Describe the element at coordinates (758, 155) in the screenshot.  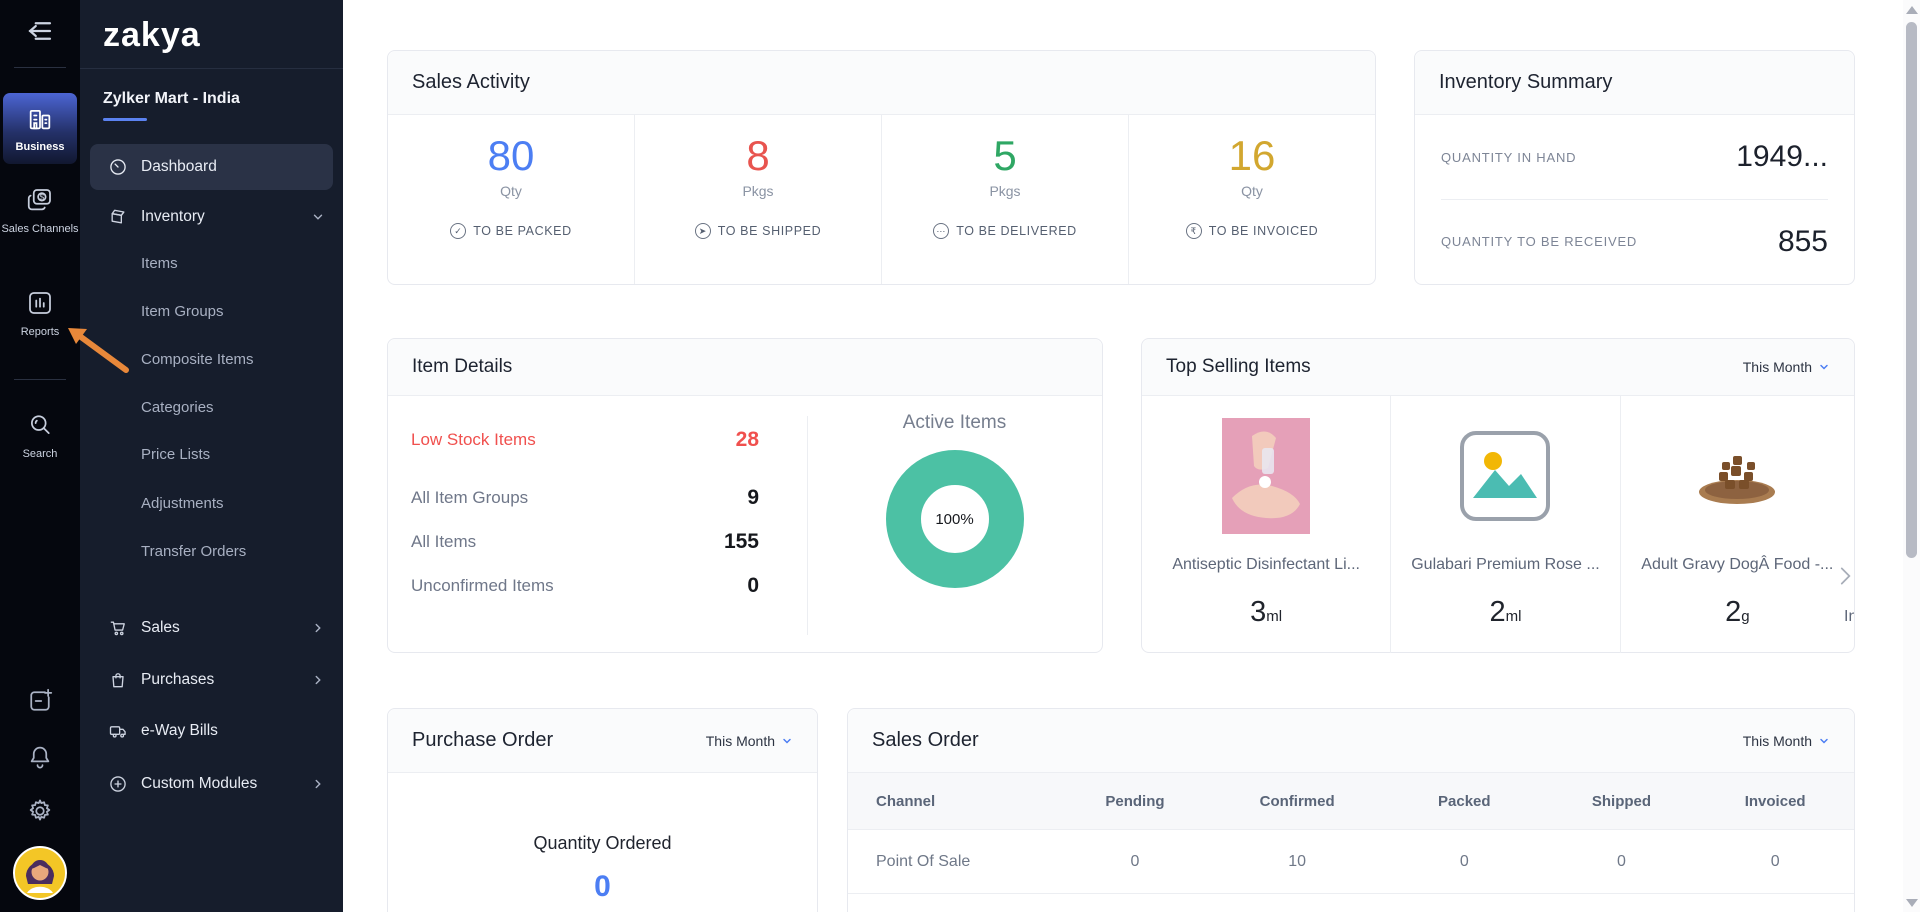
I see `stat-value: 8` at that location.